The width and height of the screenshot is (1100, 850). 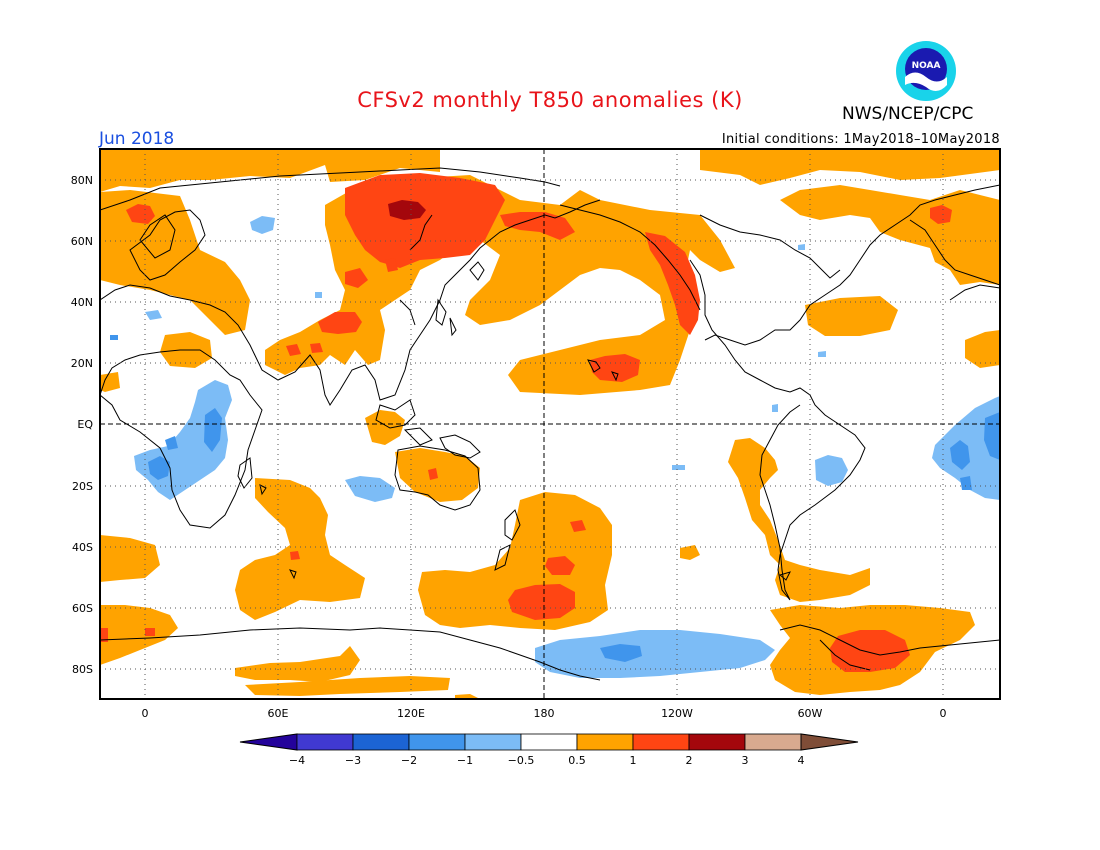 I want to click on longitude-labels: 0 60E 120E 180 120W 60W 0, so click(x=544, y=713).